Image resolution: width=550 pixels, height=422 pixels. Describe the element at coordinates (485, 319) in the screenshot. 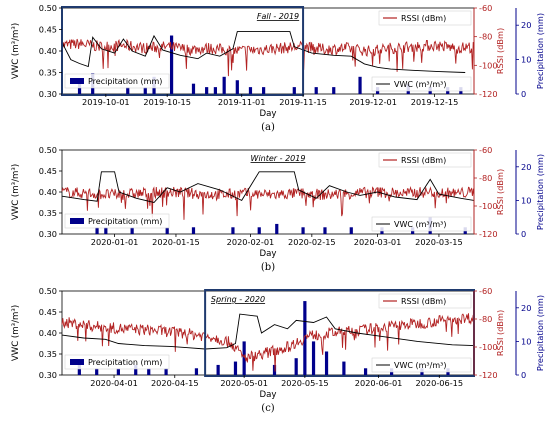

I see `rssi-tick-label: -80` at that location.